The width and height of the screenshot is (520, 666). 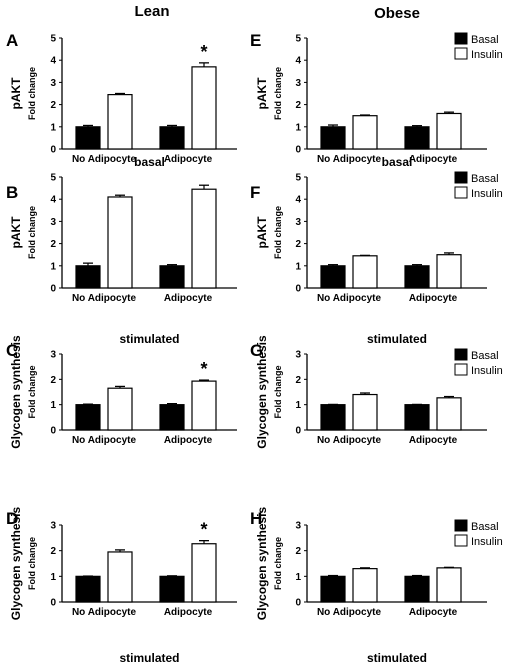 What do you see at coordinates (12, 40) in the screenshot?
I see `panel-letter: A` at bounding box center [12, 40].